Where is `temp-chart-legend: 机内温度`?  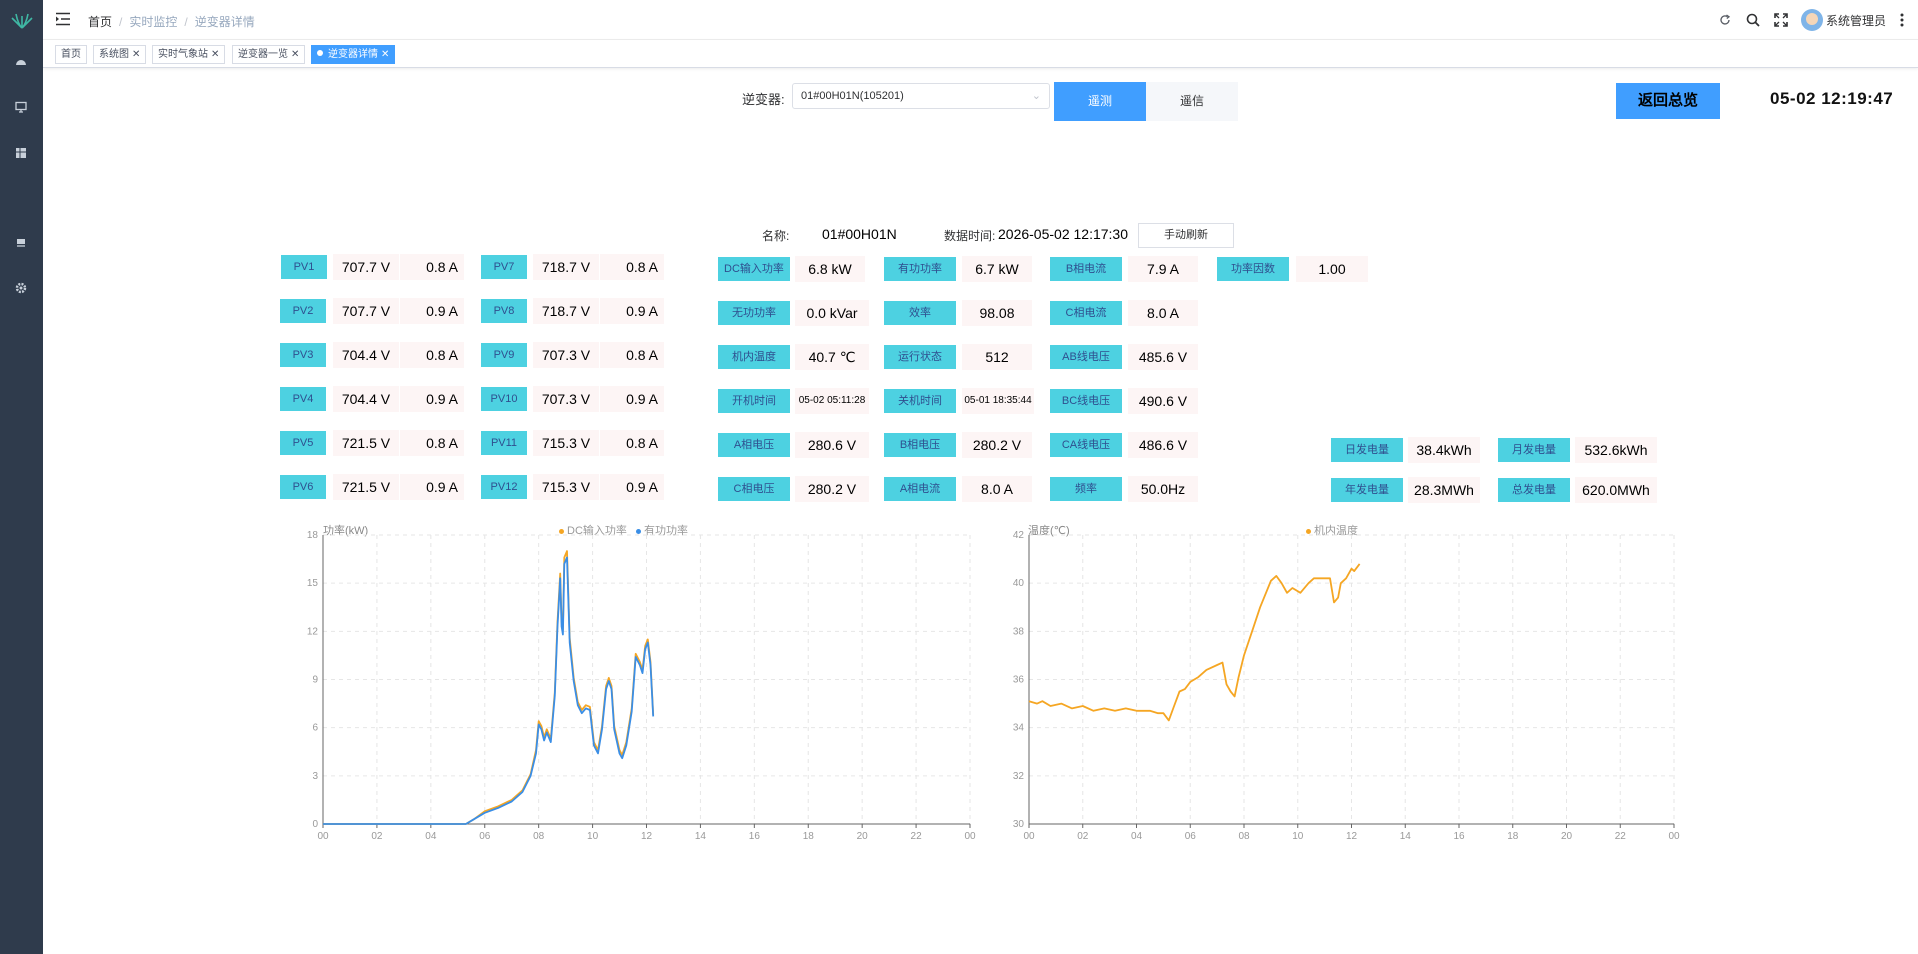 temp-chart-legend: 机内温度 is located at coordinates (1332, 530).